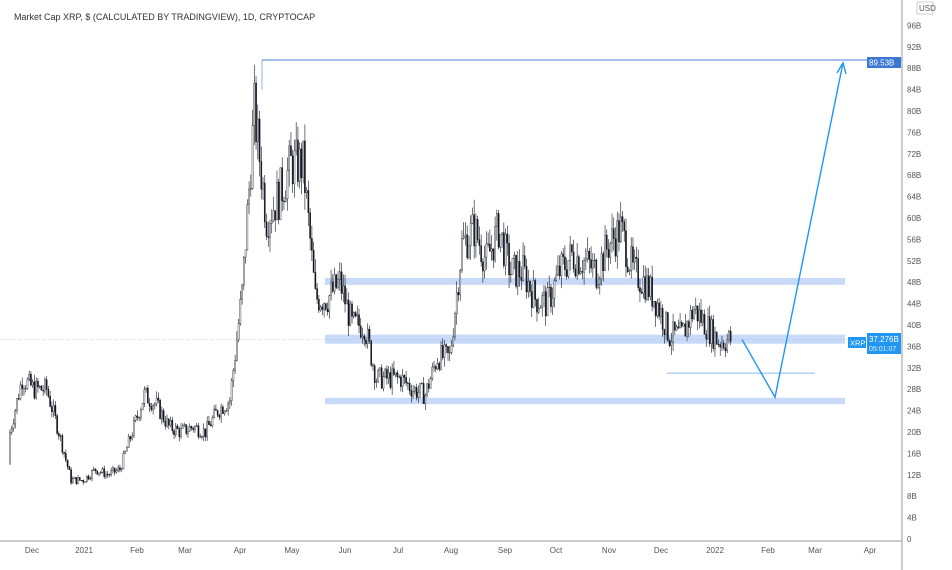 The height and width of the screenshot is (570, 952). What do you see at coordinates (914, 25) in the screenshot?
I see `y-tick-label: 96B` at bounding box center [914, 25].